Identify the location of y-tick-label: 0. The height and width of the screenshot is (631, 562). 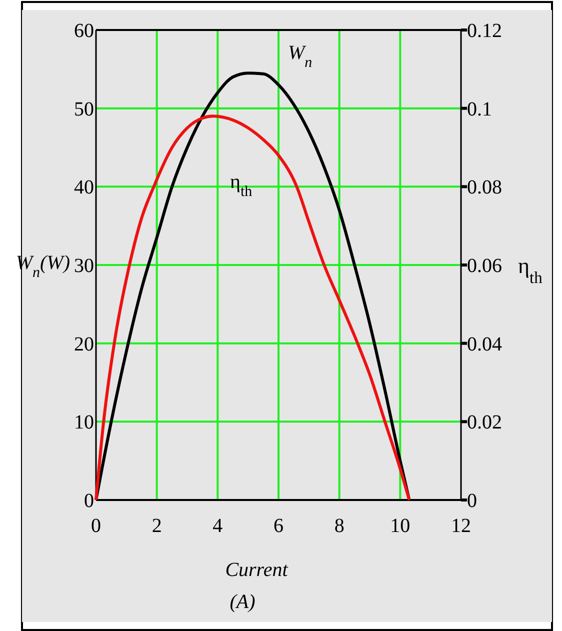
(89, 501).